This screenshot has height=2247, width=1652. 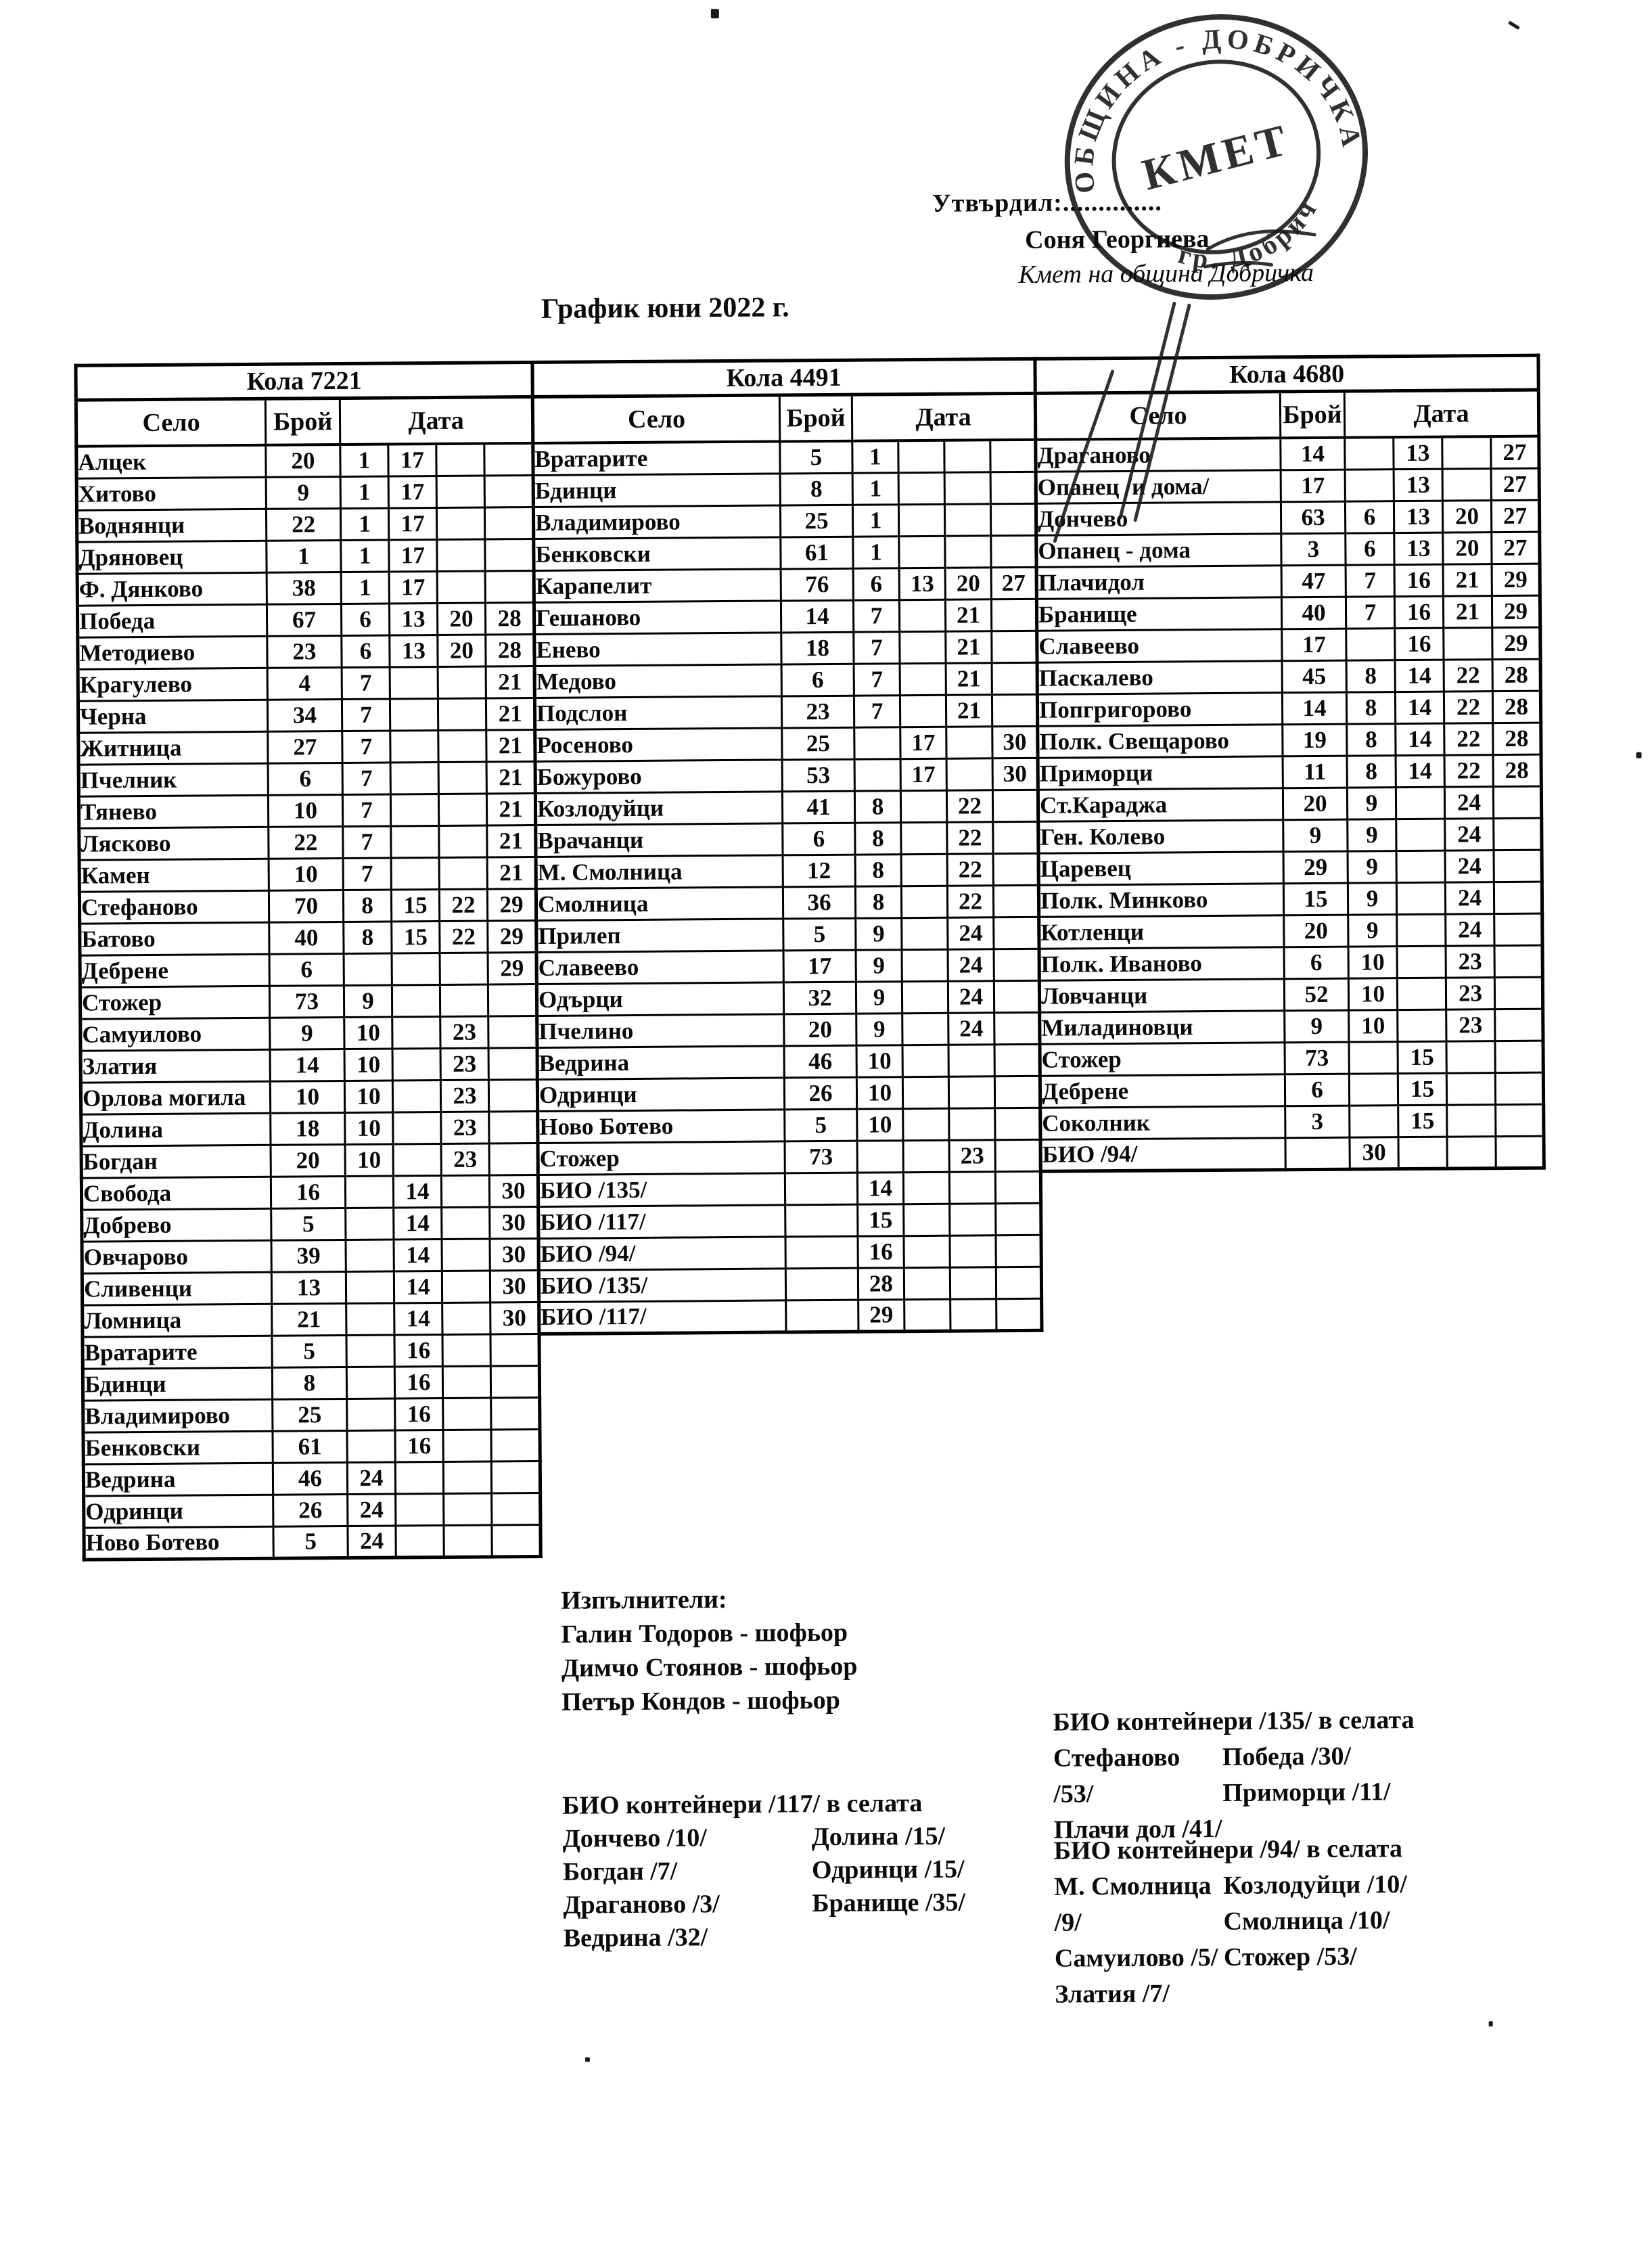 What do you see at coordinates (306, 969) in the screenshot?
I see `count-cell: 6` at bounding box center [306, 969].